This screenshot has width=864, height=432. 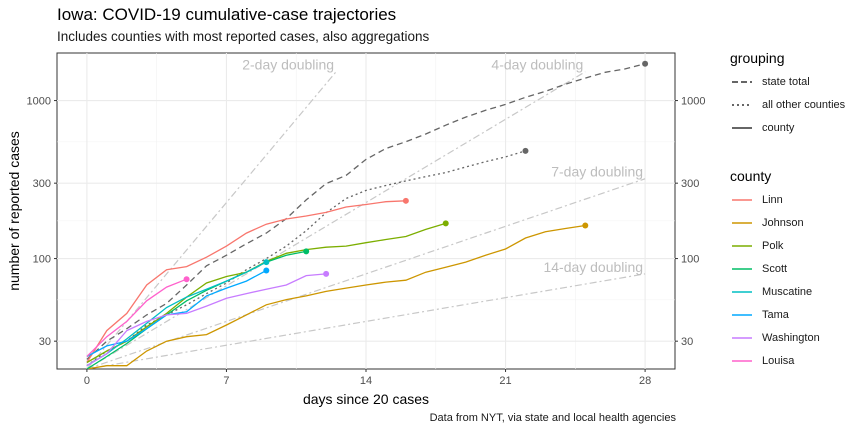 What do you see at coordinates (742, 222) in the screenshot?
I see `legend-key-johnson` at bounding box center [742, 222].